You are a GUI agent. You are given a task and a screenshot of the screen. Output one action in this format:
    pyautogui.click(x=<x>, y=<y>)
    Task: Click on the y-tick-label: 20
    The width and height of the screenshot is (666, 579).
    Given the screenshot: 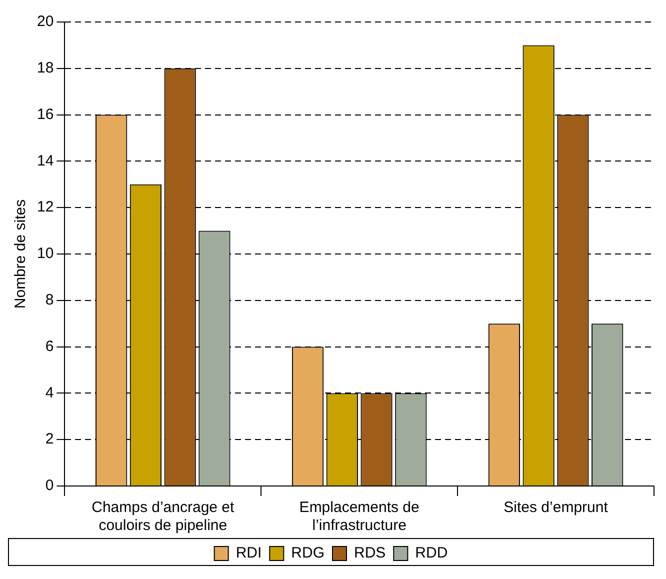 What is the action you would take?
    pyautogui.click(x=45, y=21)
    